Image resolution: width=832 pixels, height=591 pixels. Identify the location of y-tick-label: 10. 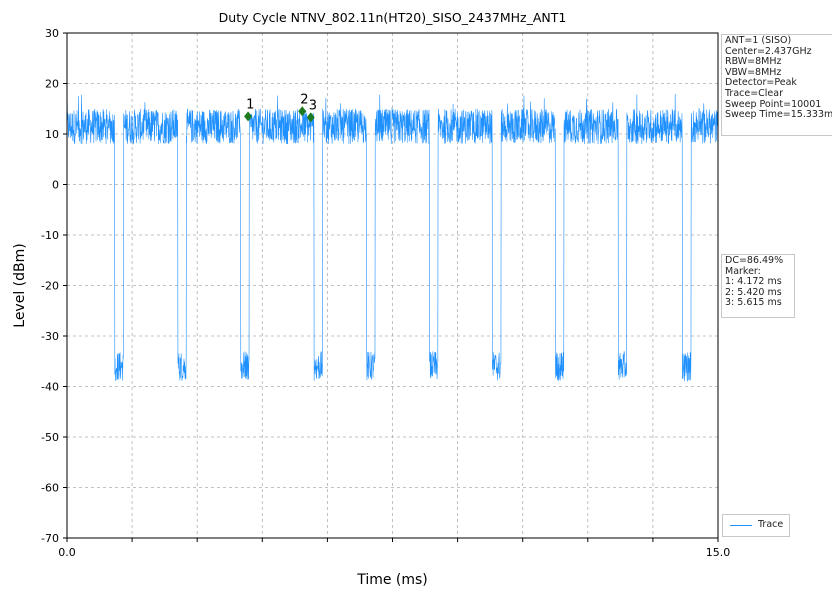
(52, 134).